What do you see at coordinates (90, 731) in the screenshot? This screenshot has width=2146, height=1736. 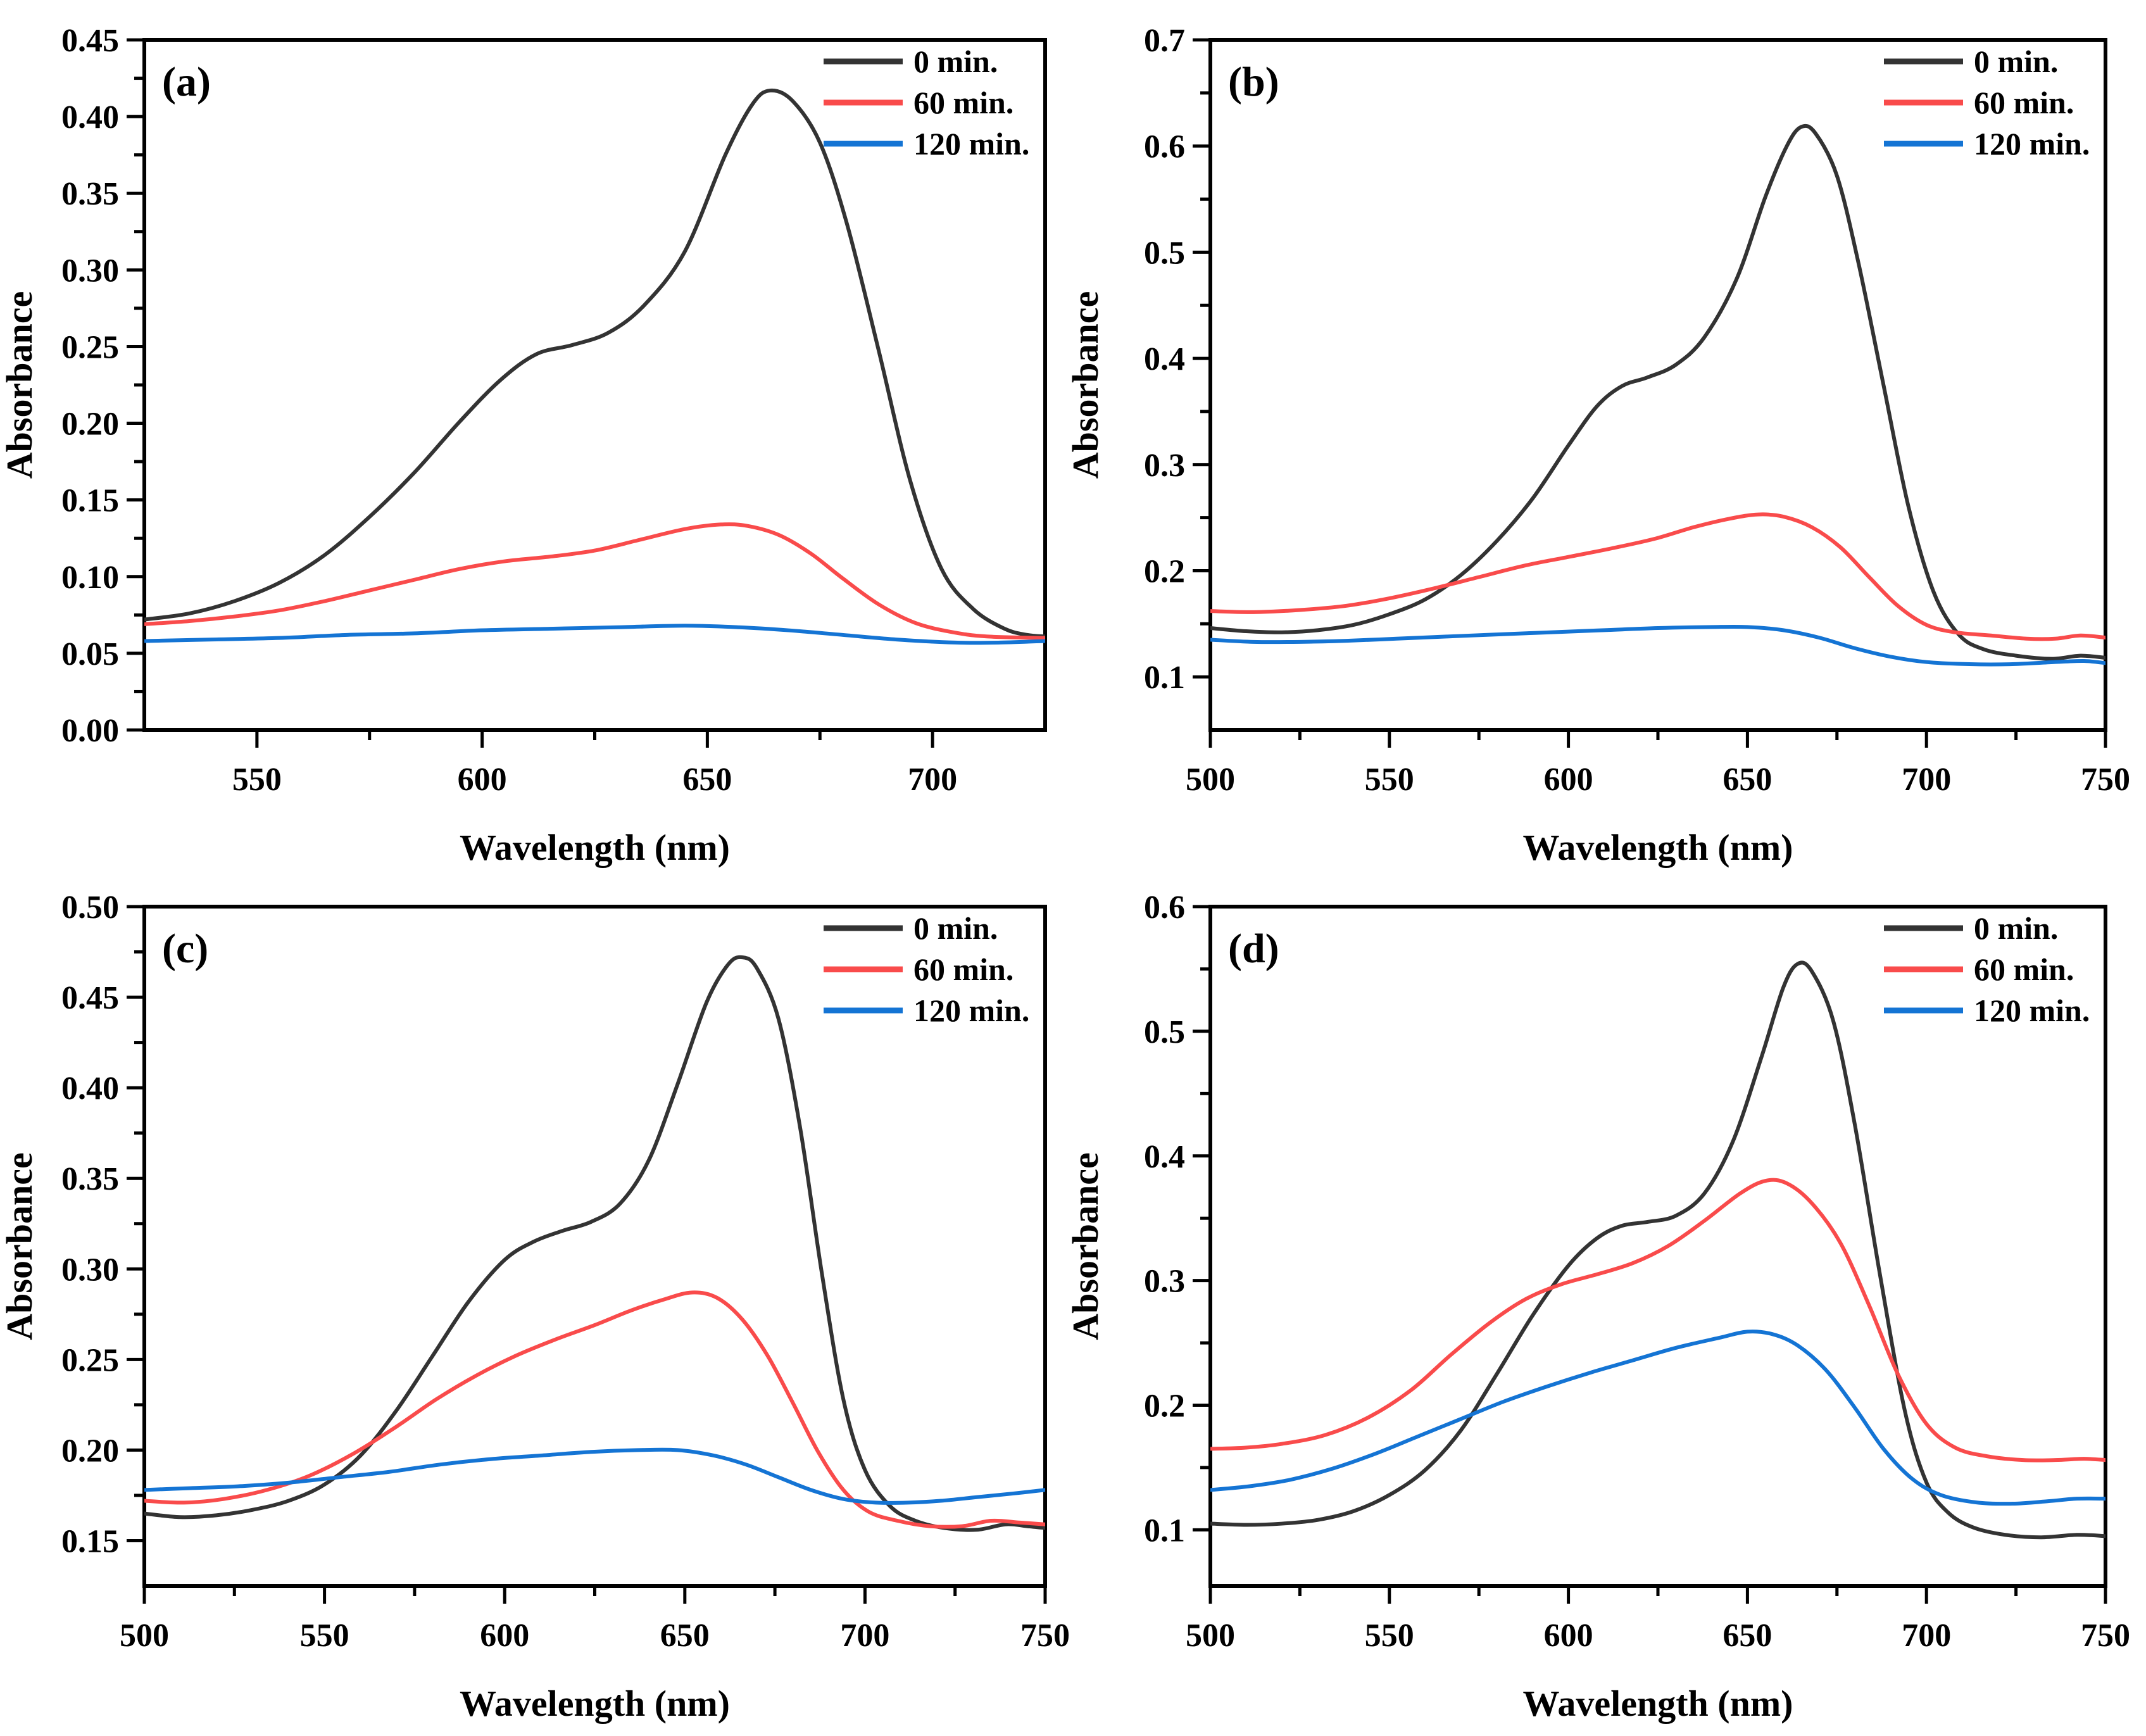 I see `y-axis-tick-label: 0.00` at bounding box center [90, 731].